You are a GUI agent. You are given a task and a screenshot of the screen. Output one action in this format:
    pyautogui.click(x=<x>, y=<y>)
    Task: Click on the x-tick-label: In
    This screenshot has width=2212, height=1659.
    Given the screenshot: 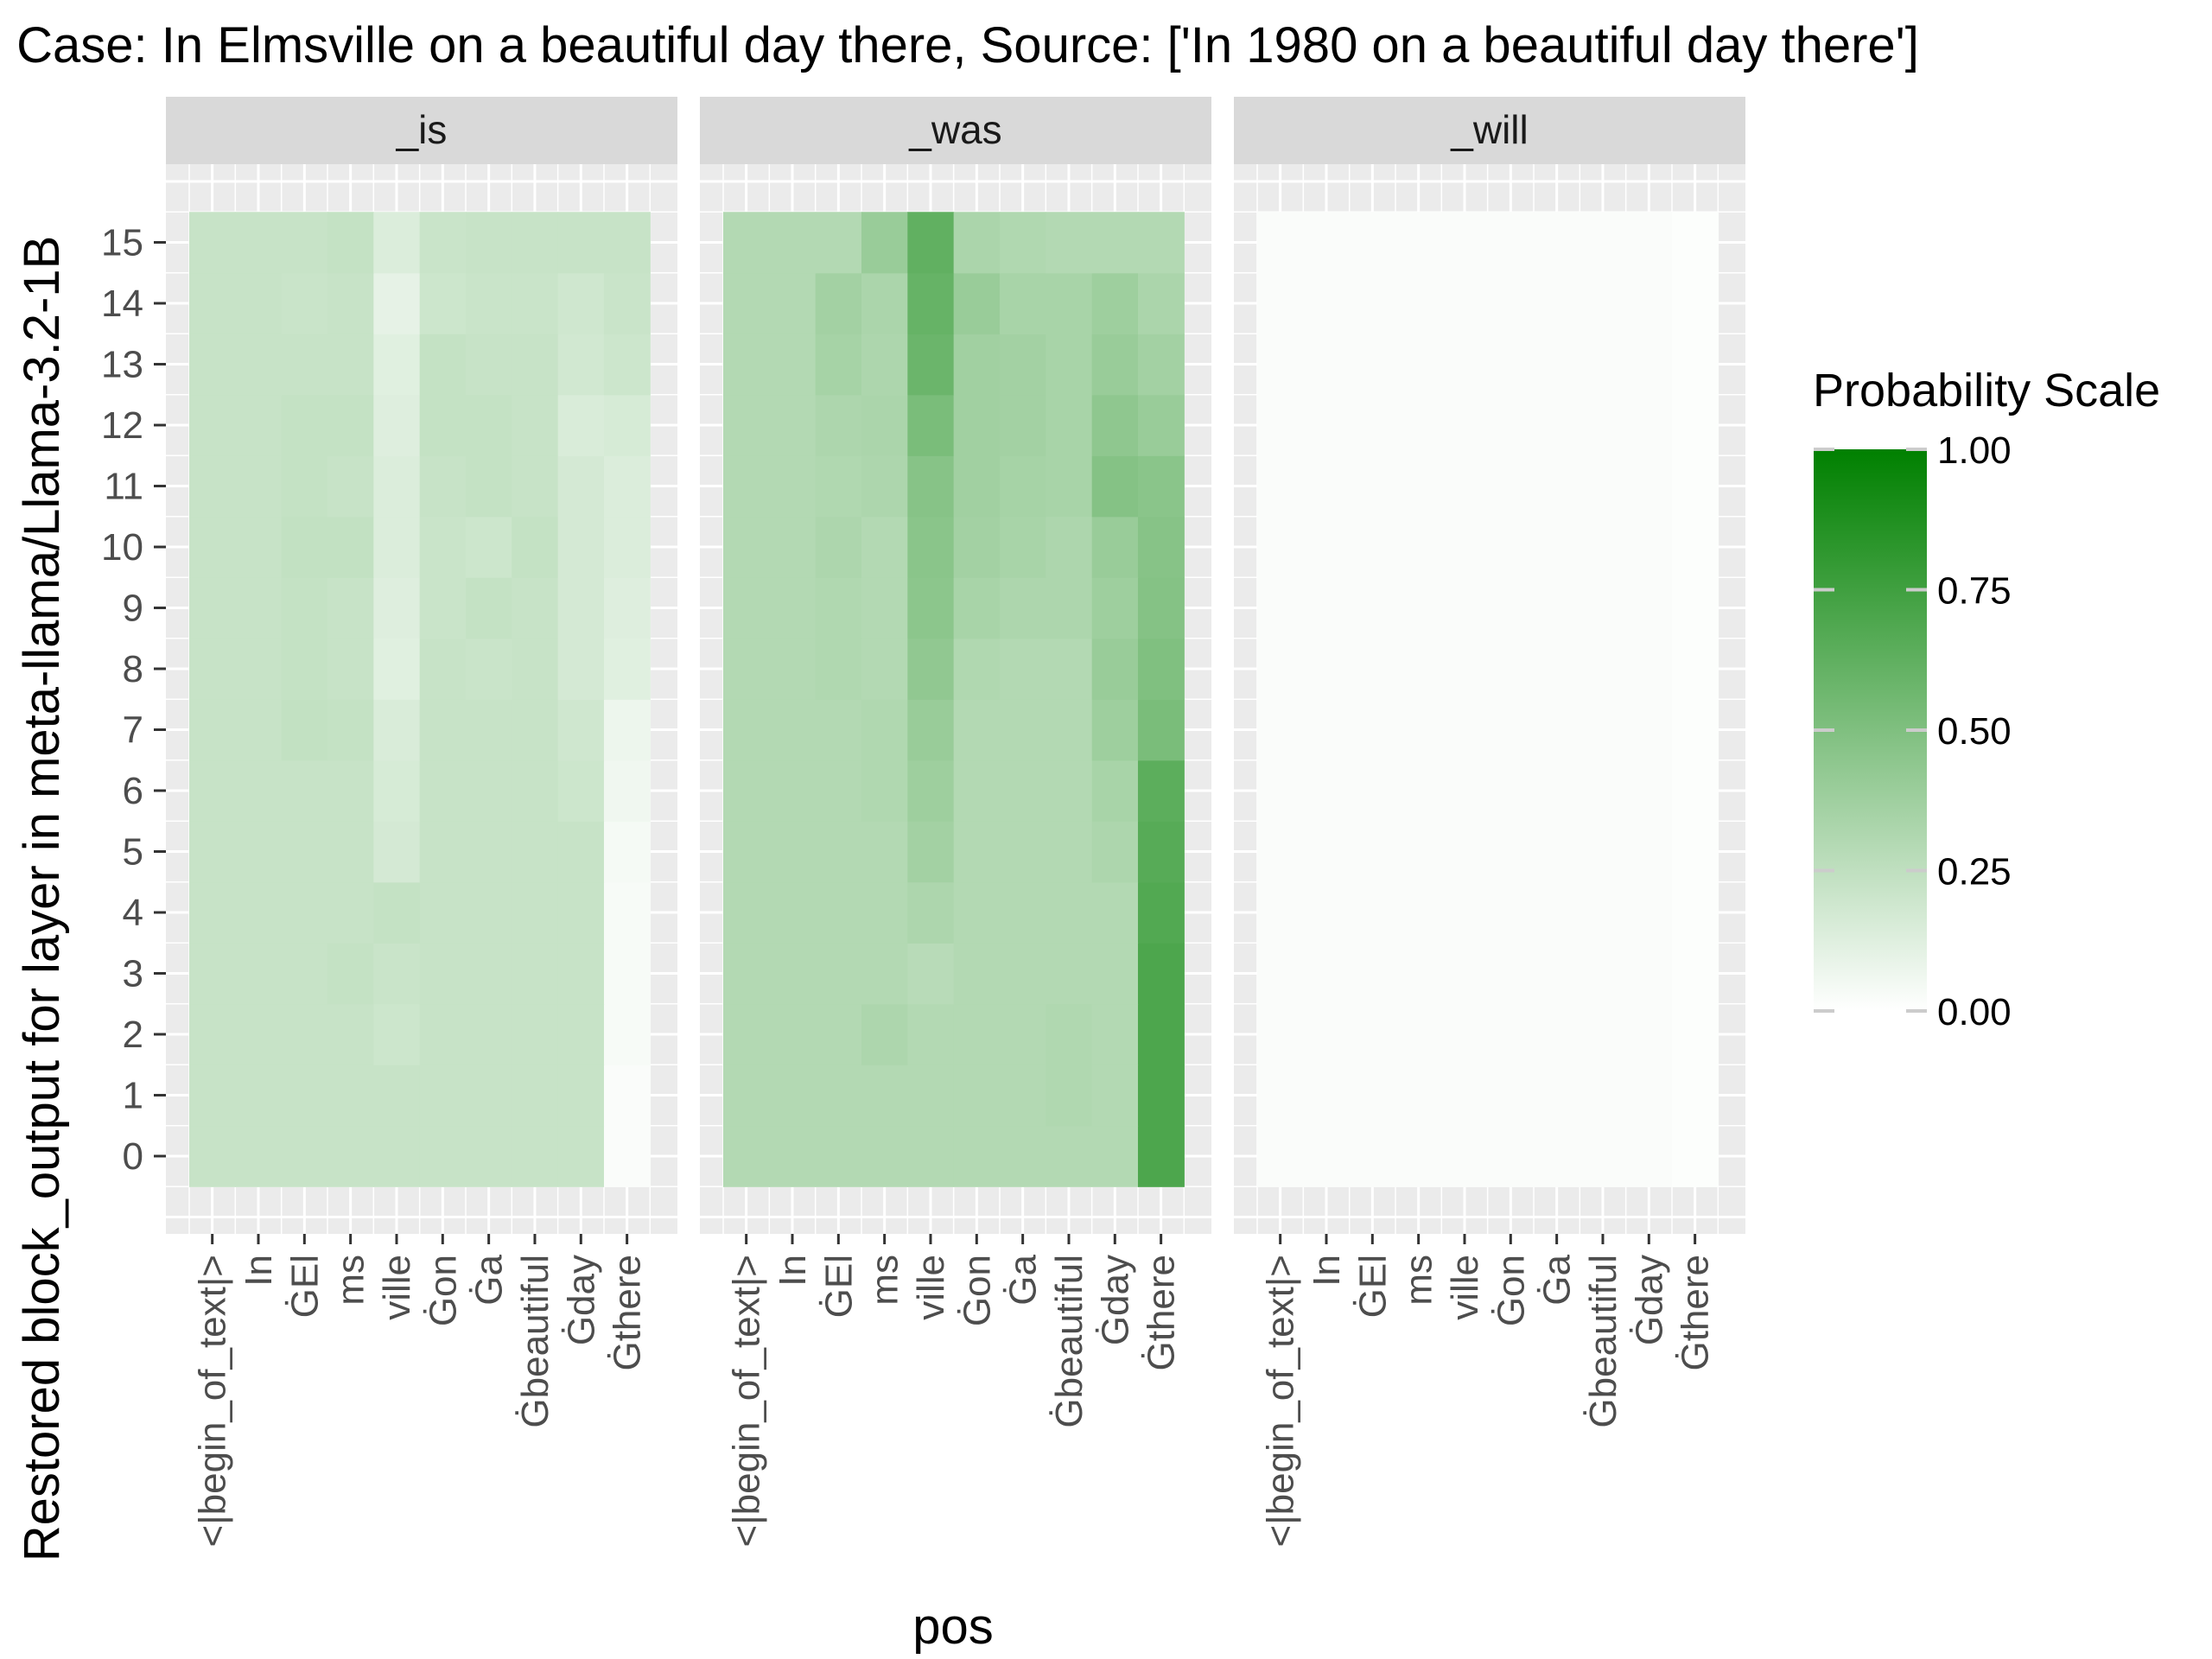 What is the action you would take?
    pyautogui.click(x=793, y=1271)
    